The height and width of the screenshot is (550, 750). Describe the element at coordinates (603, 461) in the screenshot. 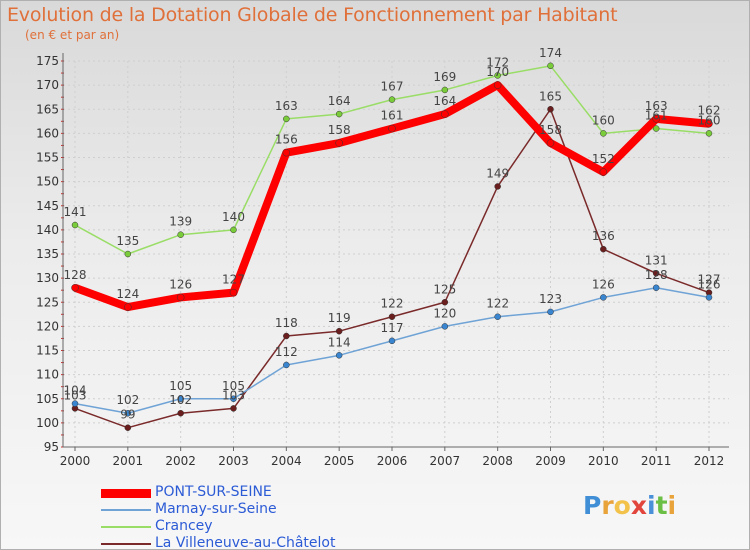

I see `x-tick-label: 2010` at that location.